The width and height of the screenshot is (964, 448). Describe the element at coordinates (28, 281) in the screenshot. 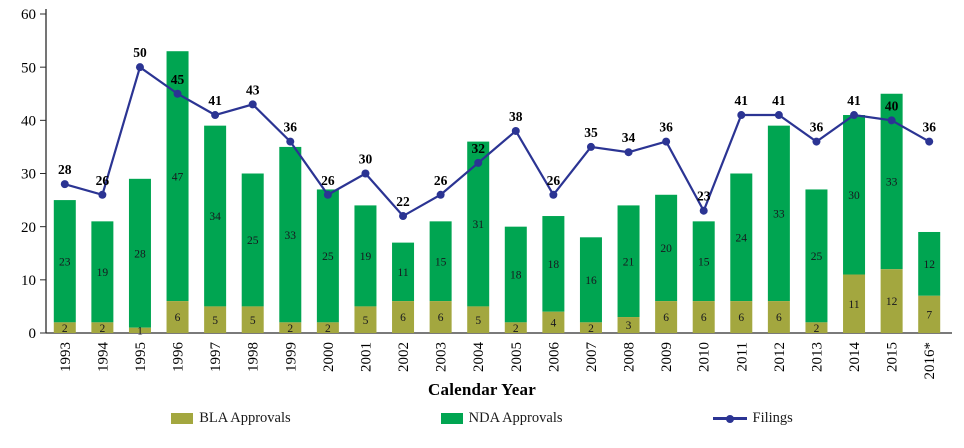

I see `y-tick-label: 10` at that location.